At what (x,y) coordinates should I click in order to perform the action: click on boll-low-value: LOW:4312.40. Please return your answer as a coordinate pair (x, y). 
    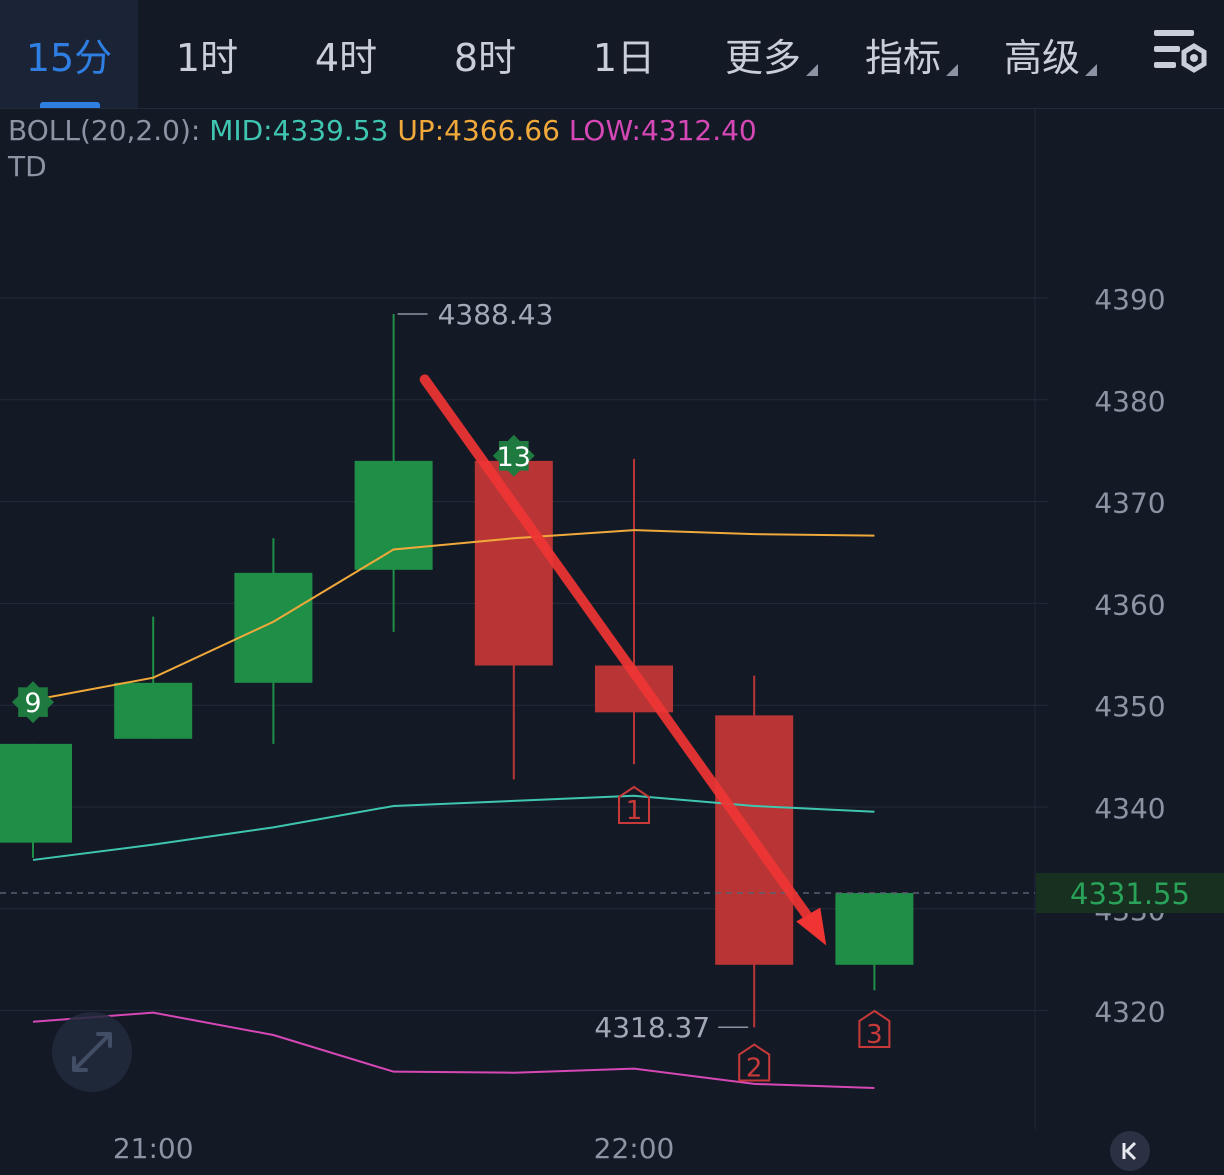
    Looking at the image, I should click on (662, 130).